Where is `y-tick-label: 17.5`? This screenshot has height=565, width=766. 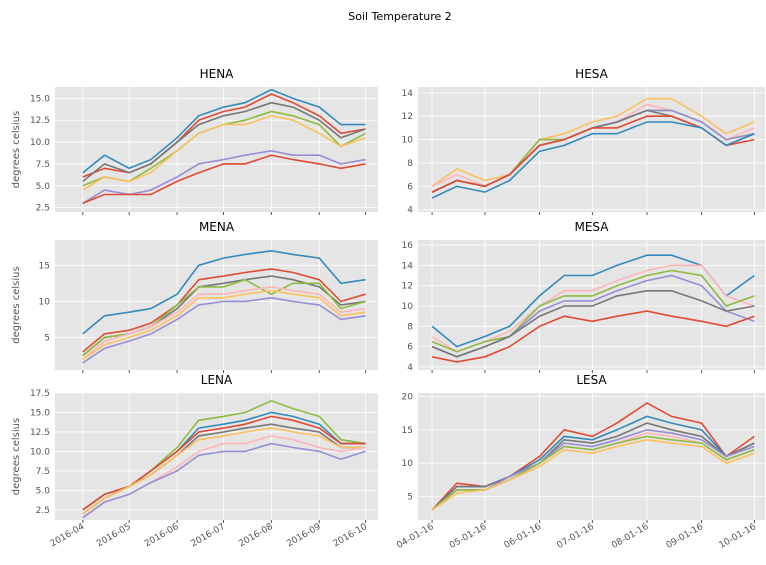
y-tick-label: 17.5 is located at coordinates (40, 394).